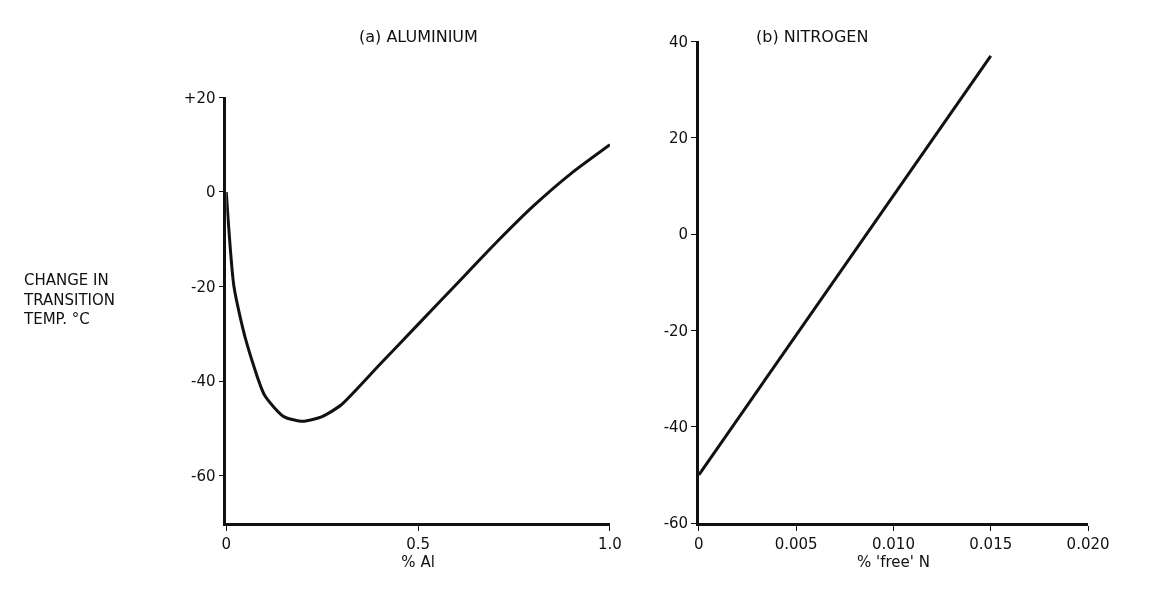 The height and width of the screenshot is (598, 1158). Describe the element at coordinates (418, 36) in the screenshot. I see `chart-title: (a) ALUMINIUM` at that location.